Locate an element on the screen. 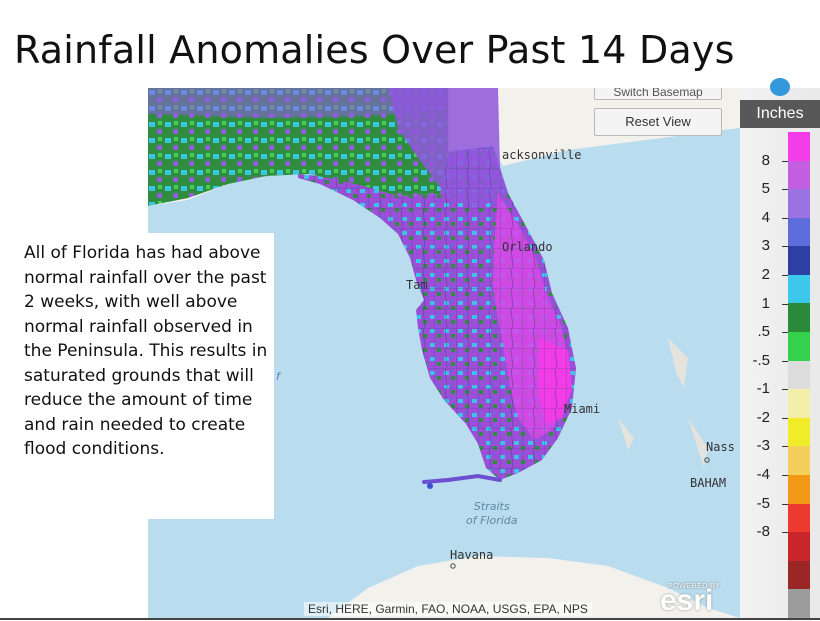 The image size is (820, 621). esri-powered-by: POWERED BY is located at coordinates (694, 586).